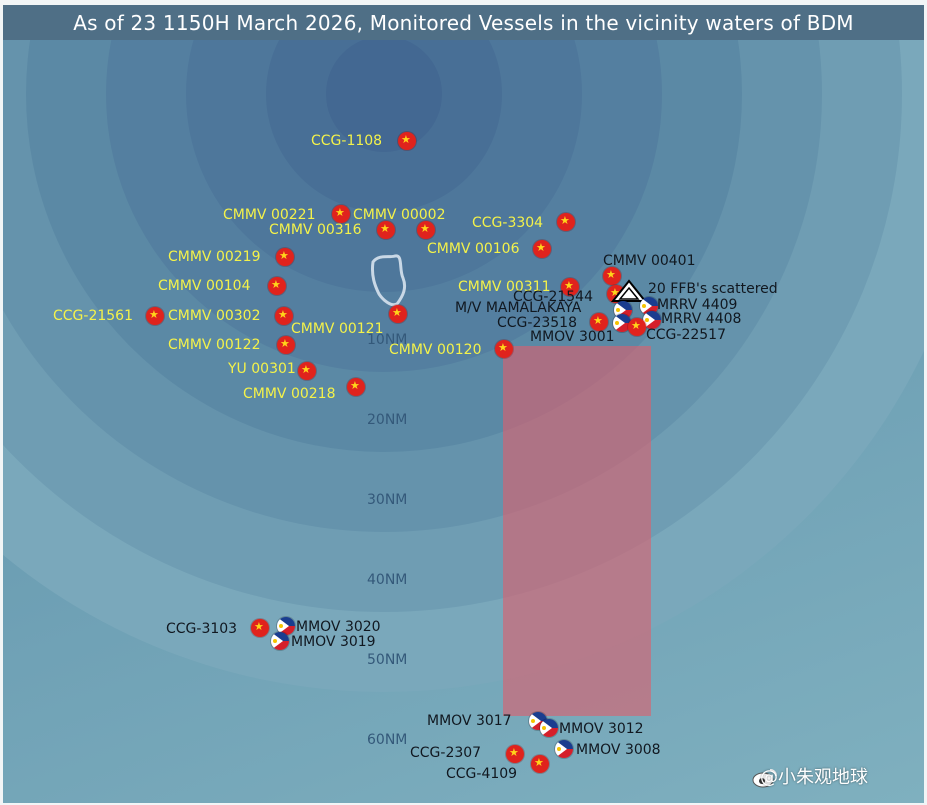 The image size is (927, 805). What do you see at coordinates (701, 319) in the screenshot?
I see `vessel-label: MRRV 4408` at bounding box center [701, 319].